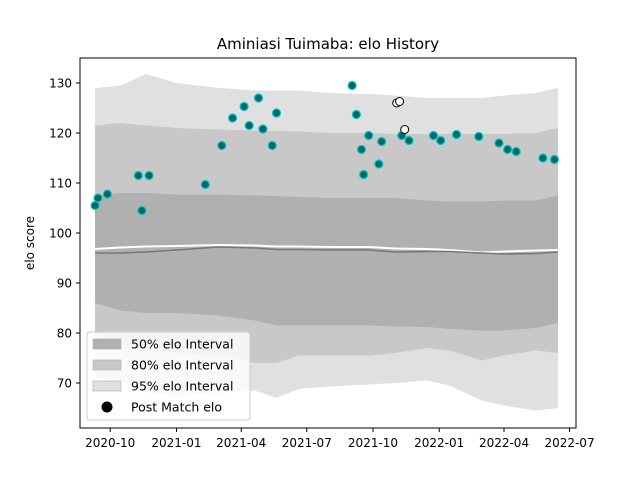 The width and height of the screenshot is (640, 485). What do you see at coordinates (110, 443) in the screenshot?
I see `x-tick-label: 2020-10` at bounding box center [110, 443].